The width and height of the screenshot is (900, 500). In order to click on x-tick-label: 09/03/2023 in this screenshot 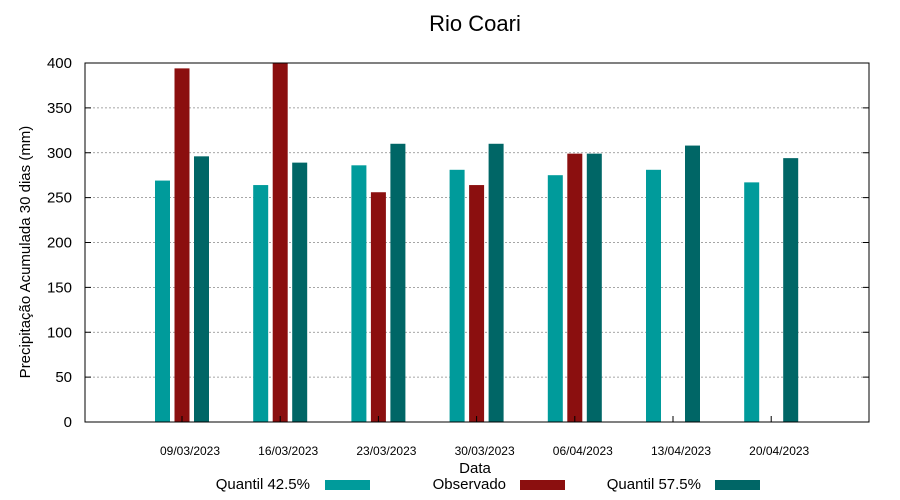, I will do `click(190, 451)`.